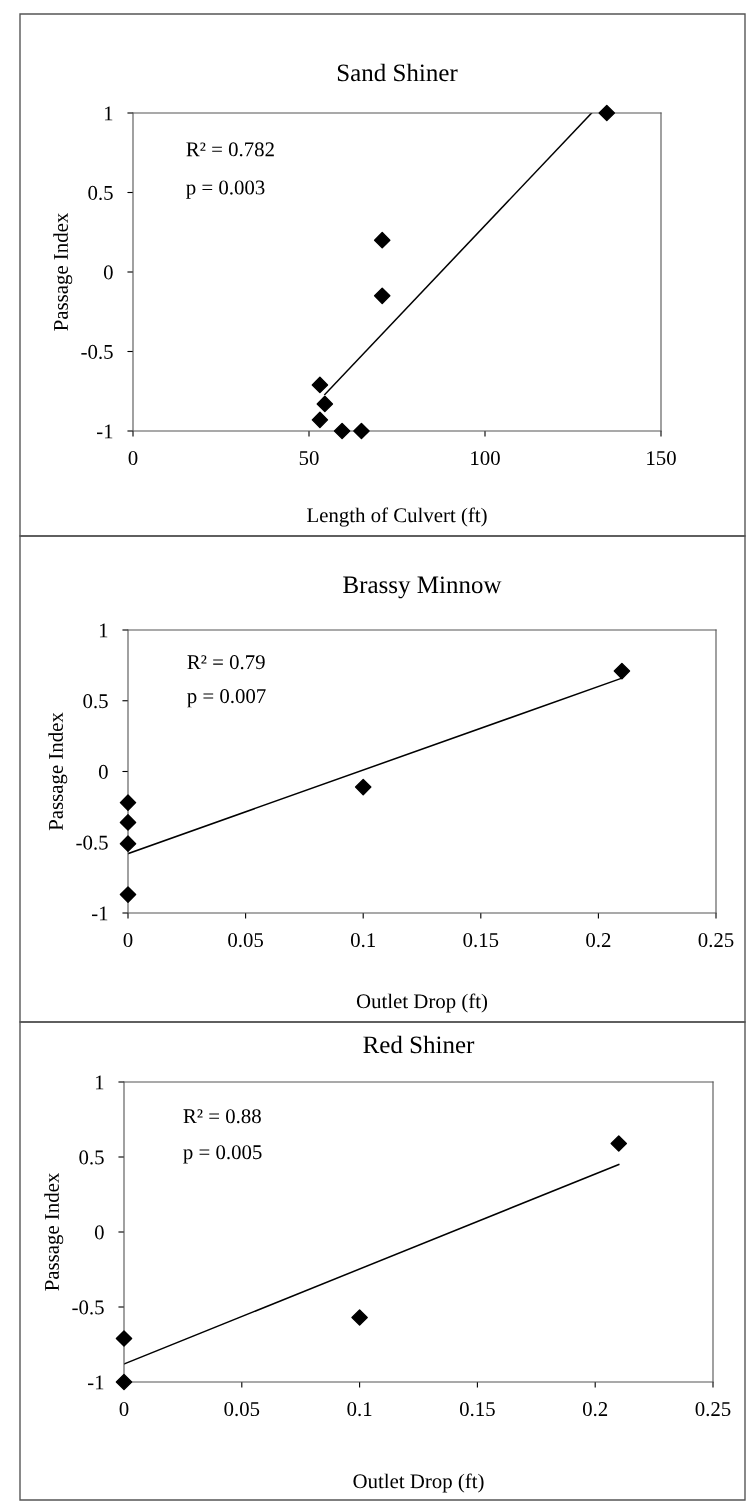  Describe the element at coordinates (309, 458) in the screenshot. I see `x-tick-label: 50` at that location.